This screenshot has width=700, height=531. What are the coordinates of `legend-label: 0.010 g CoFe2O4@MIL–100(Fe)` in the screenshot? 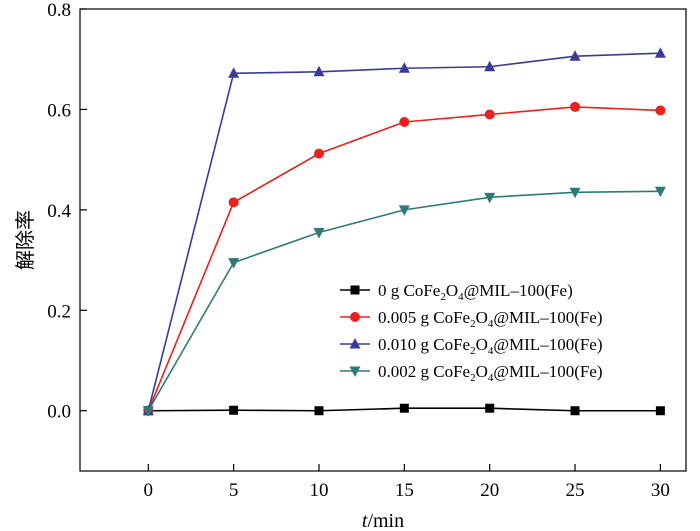 It's located at (490, 346).